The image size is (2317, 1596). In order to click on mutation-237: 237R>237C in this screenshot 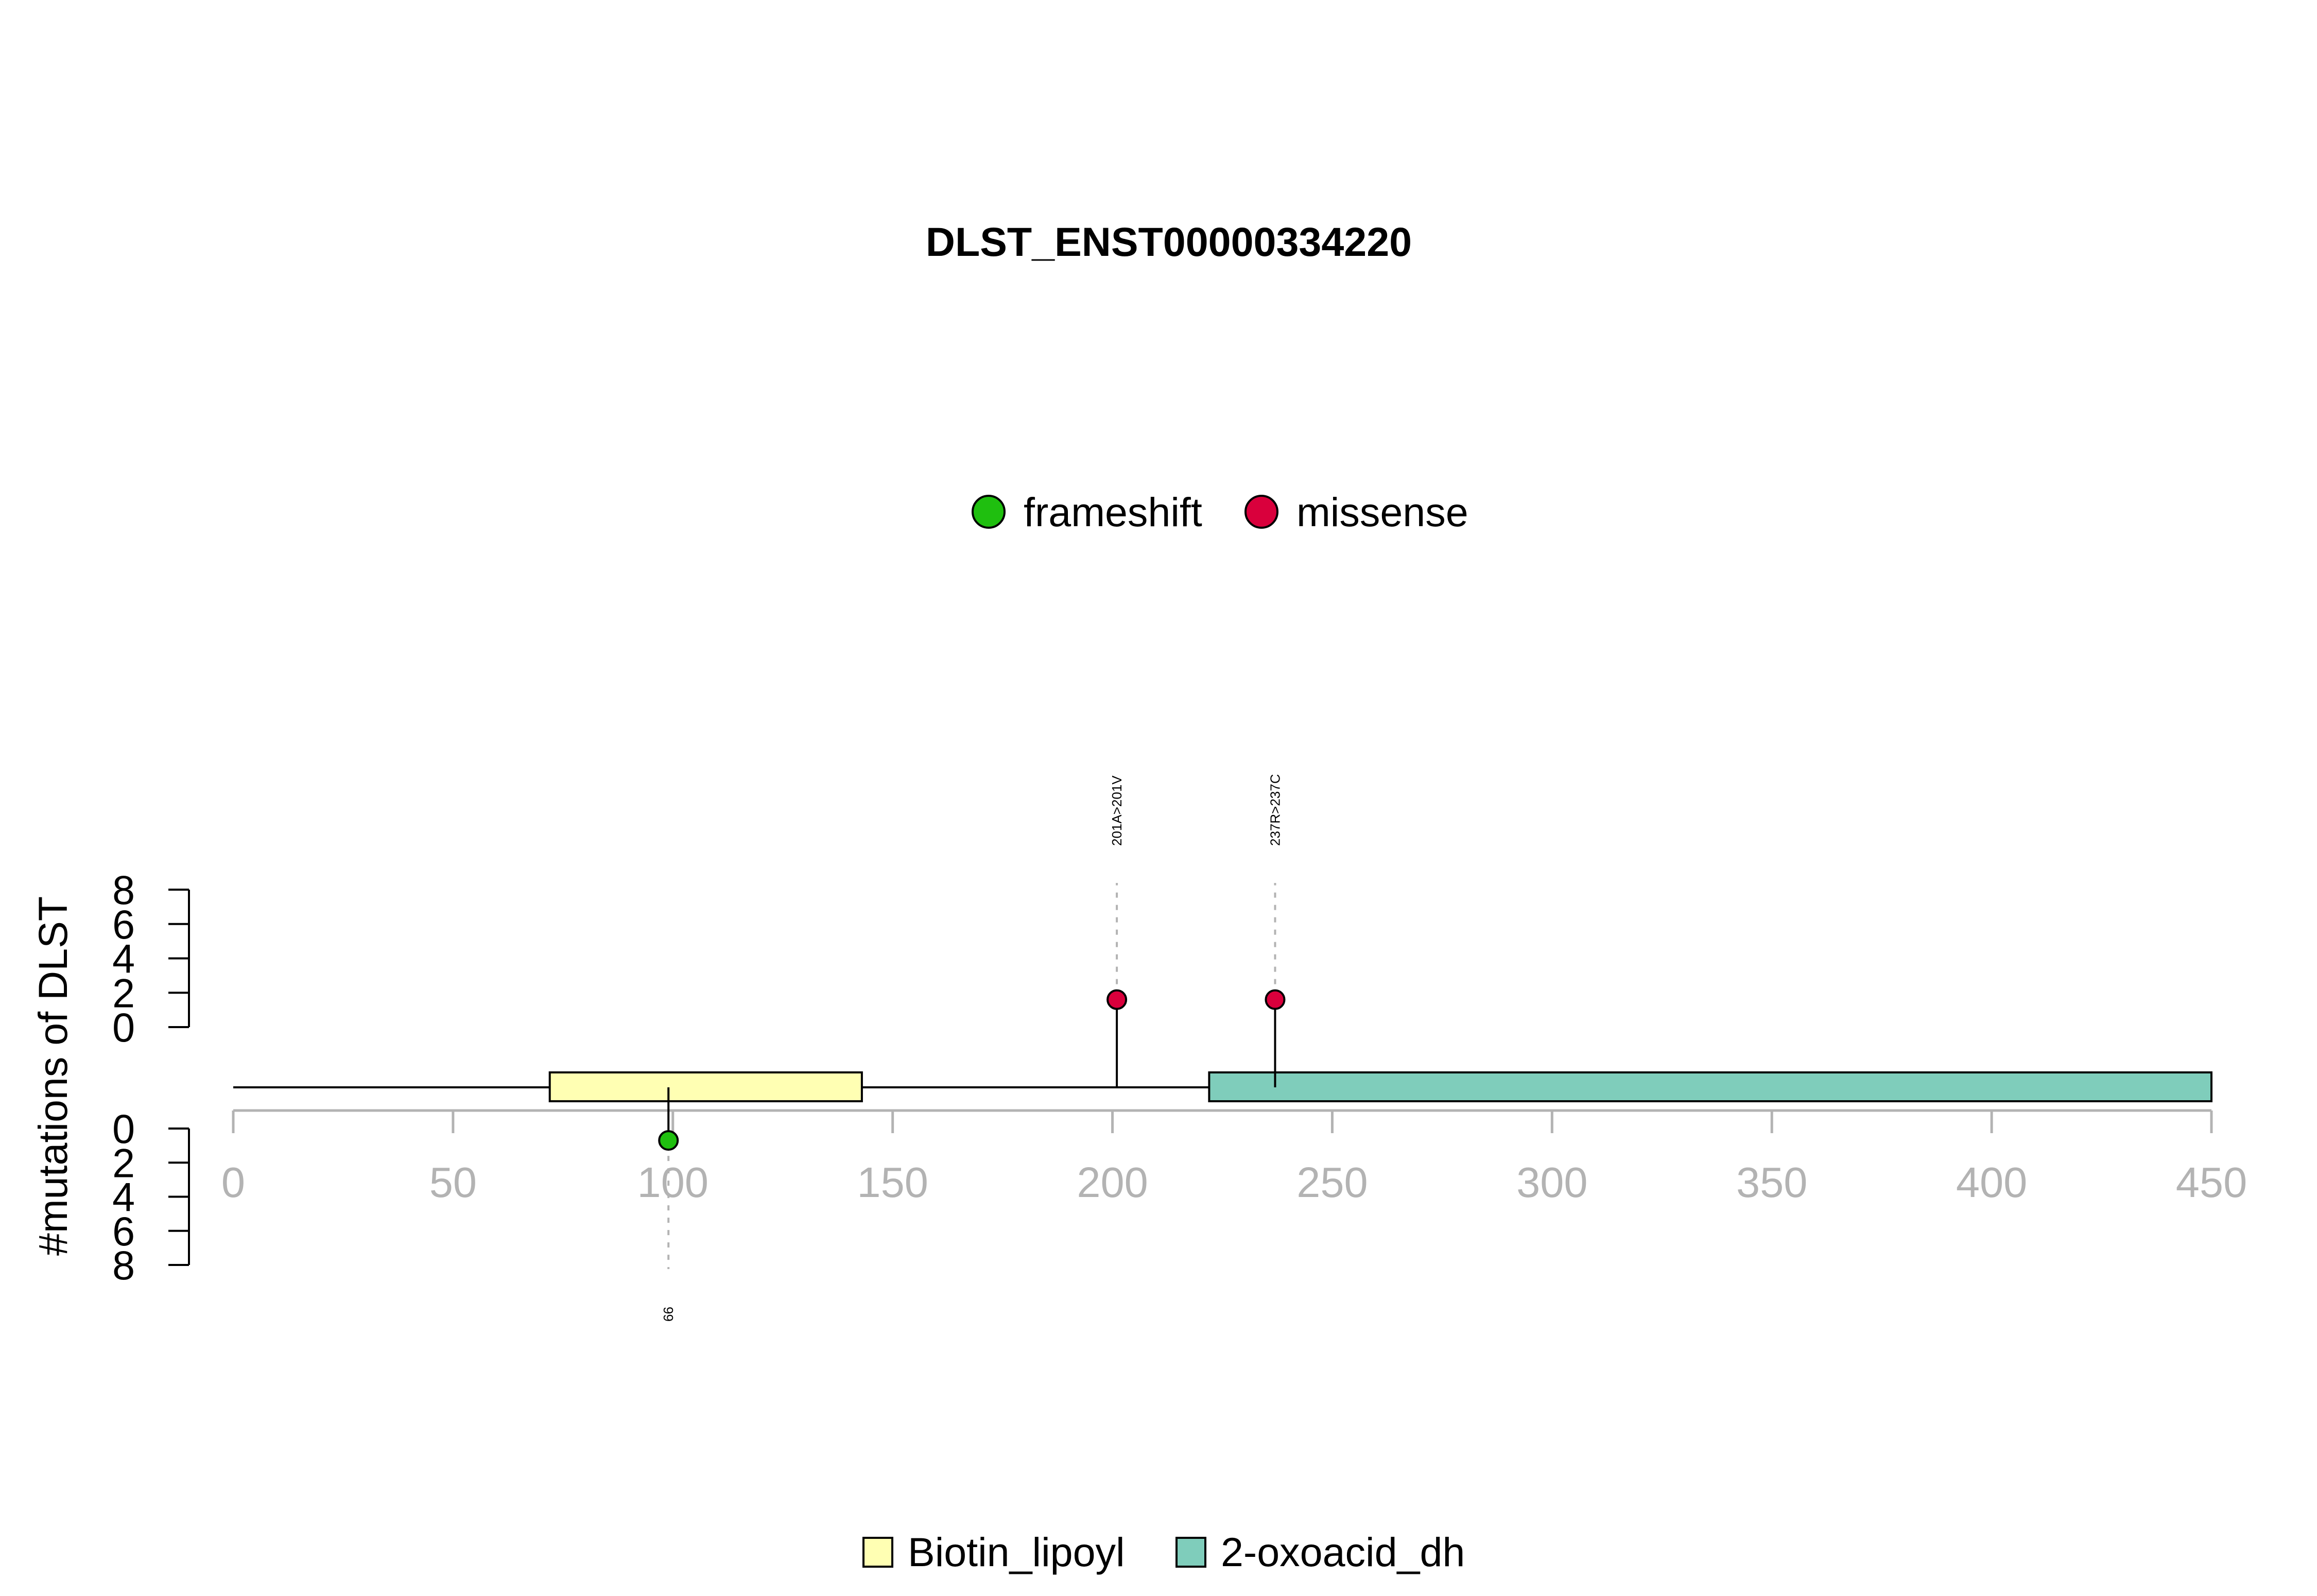, I will do `click(1275, 931)`.